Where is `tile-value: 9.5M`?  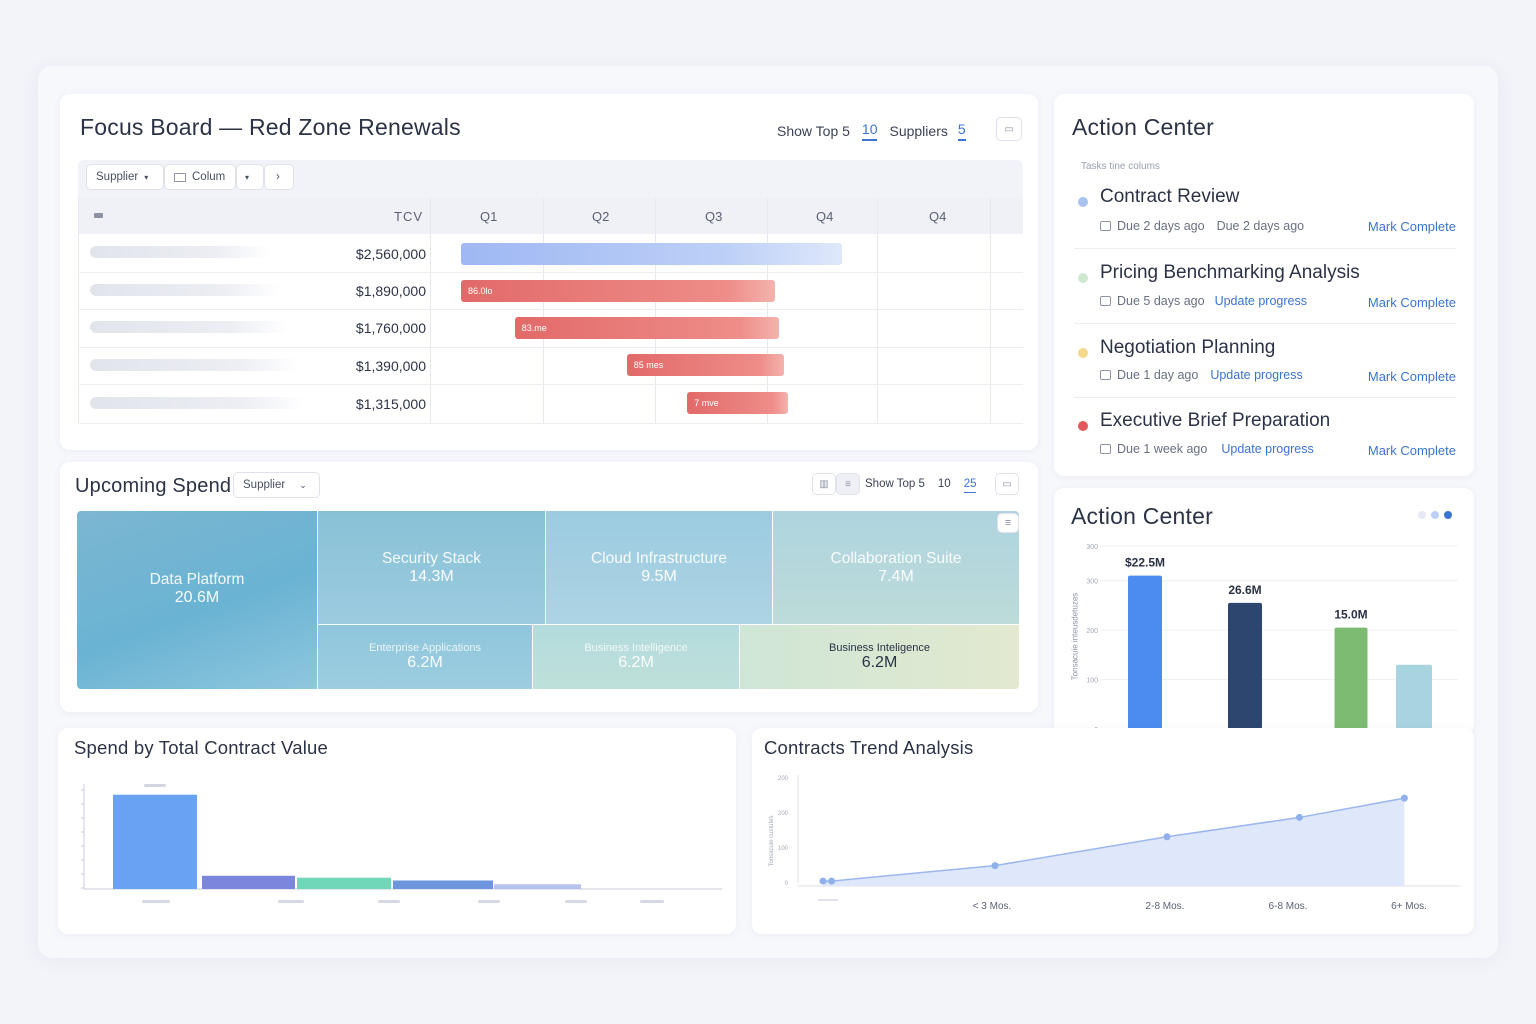 tile-value: 9.5M is located at coordinates (659, 576).